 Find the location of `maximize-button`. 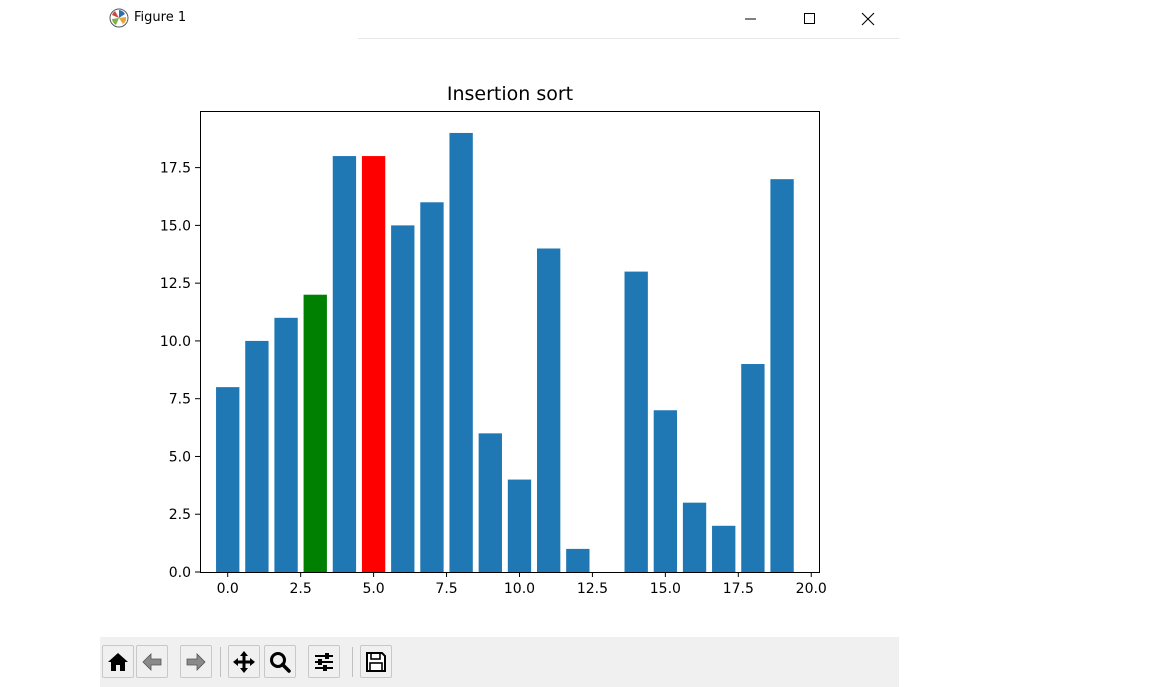

maximize-button is located at coordinates (810, 19).